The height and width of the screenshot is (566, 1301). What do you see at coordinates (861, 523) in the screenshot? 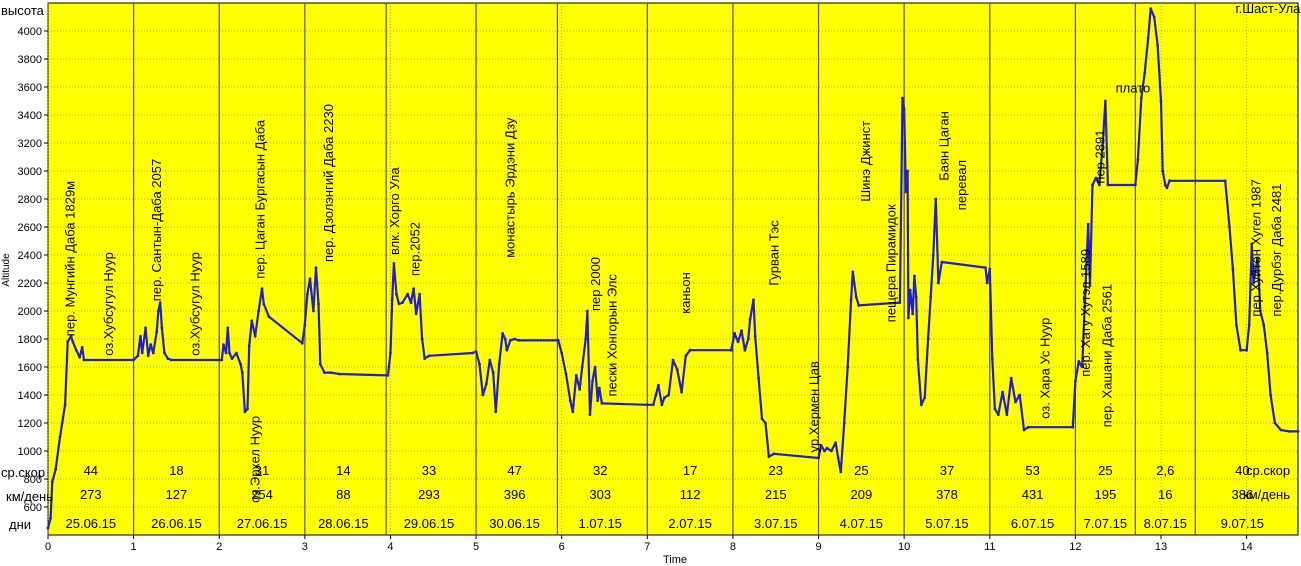
I see `day-date: 4.07.15` at bounding box center [861, 523].